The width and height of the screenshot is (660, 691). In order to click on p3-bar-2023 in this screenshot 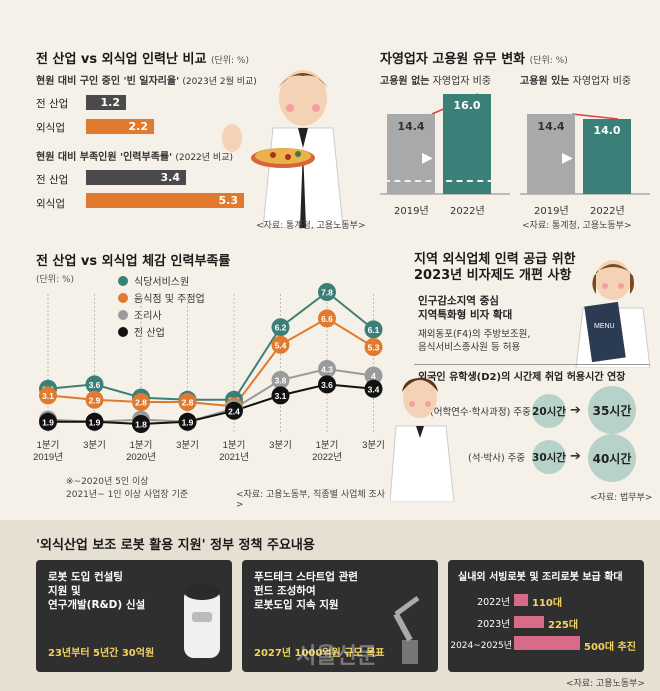, I will do `click(529, 622)`.